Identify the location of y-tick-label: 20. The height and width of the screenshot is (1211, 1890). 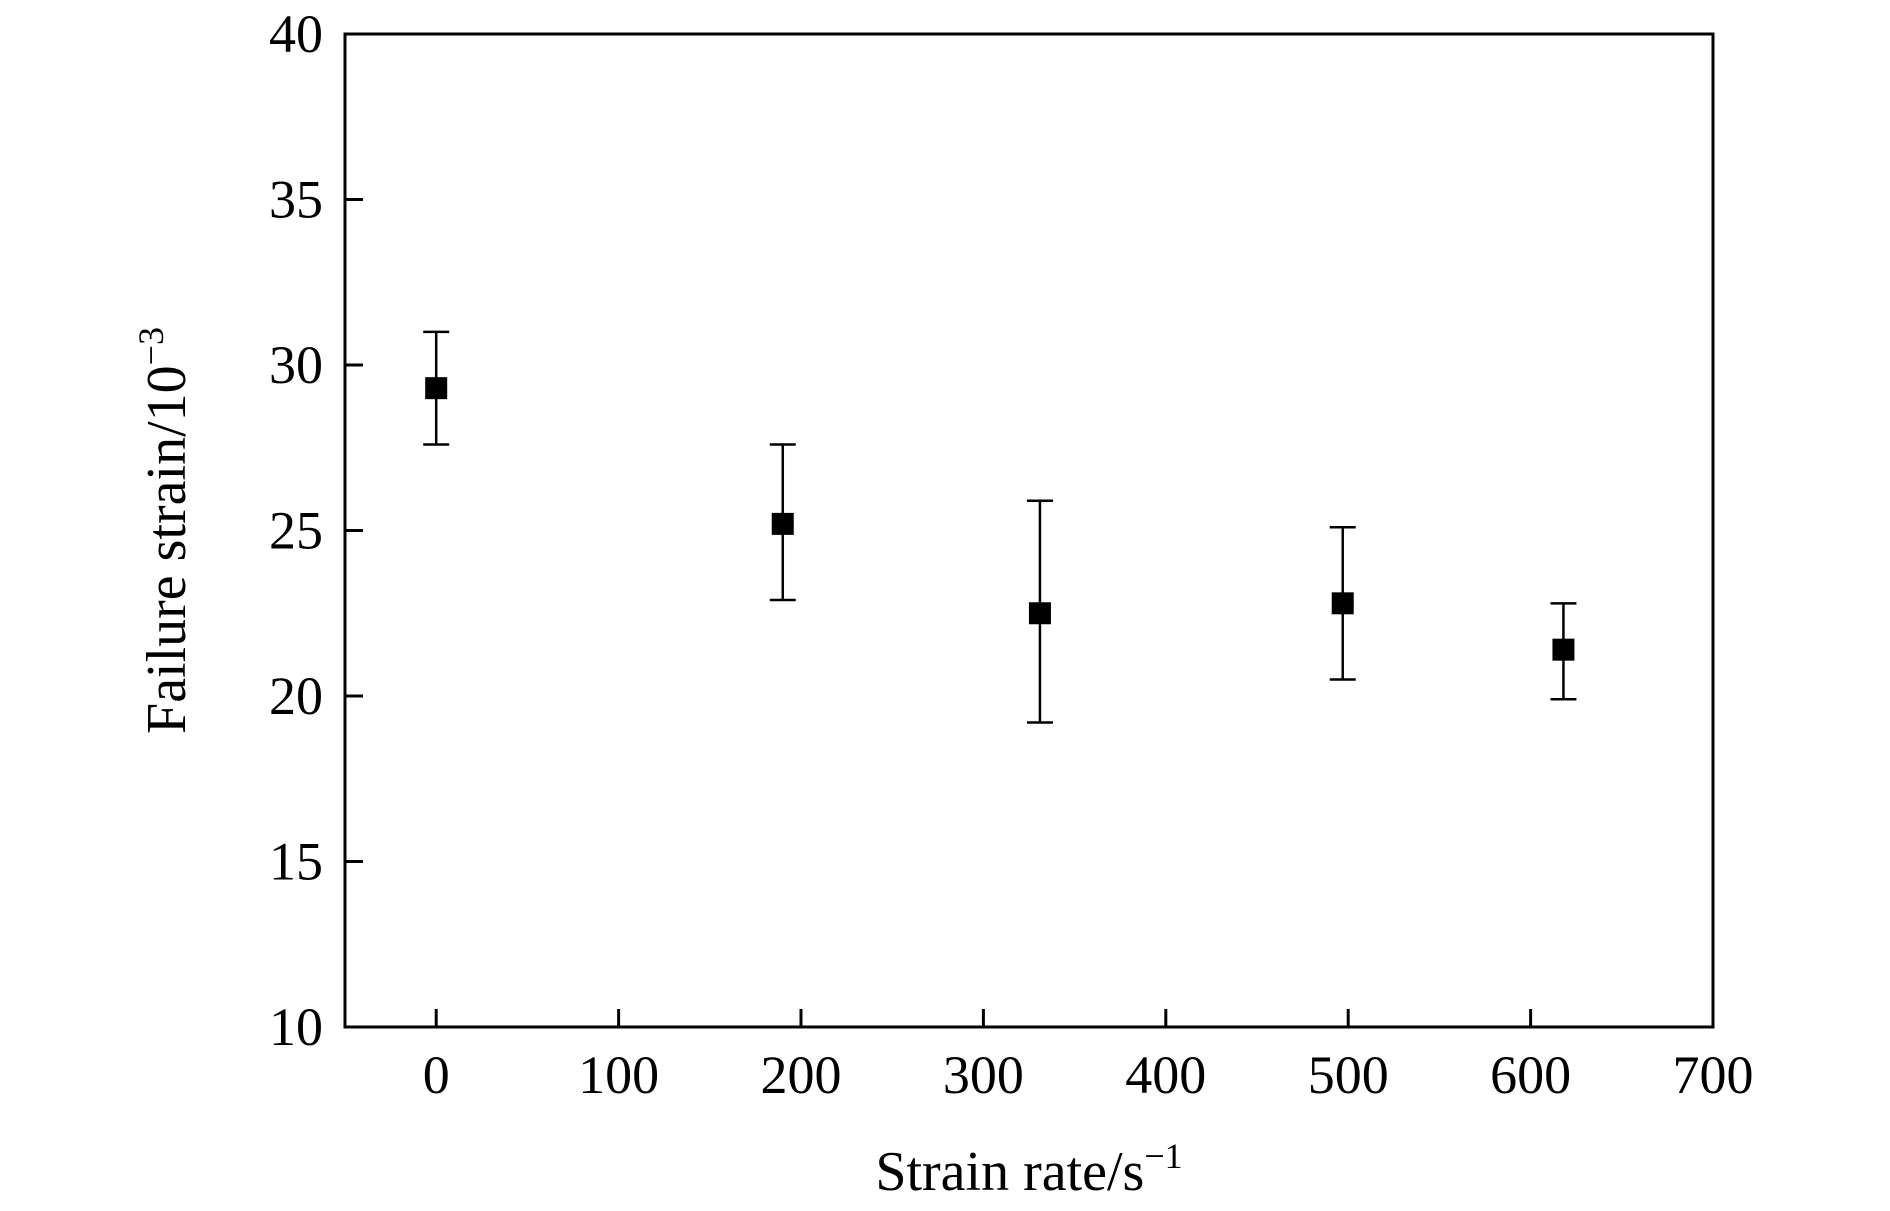
(296, 696).